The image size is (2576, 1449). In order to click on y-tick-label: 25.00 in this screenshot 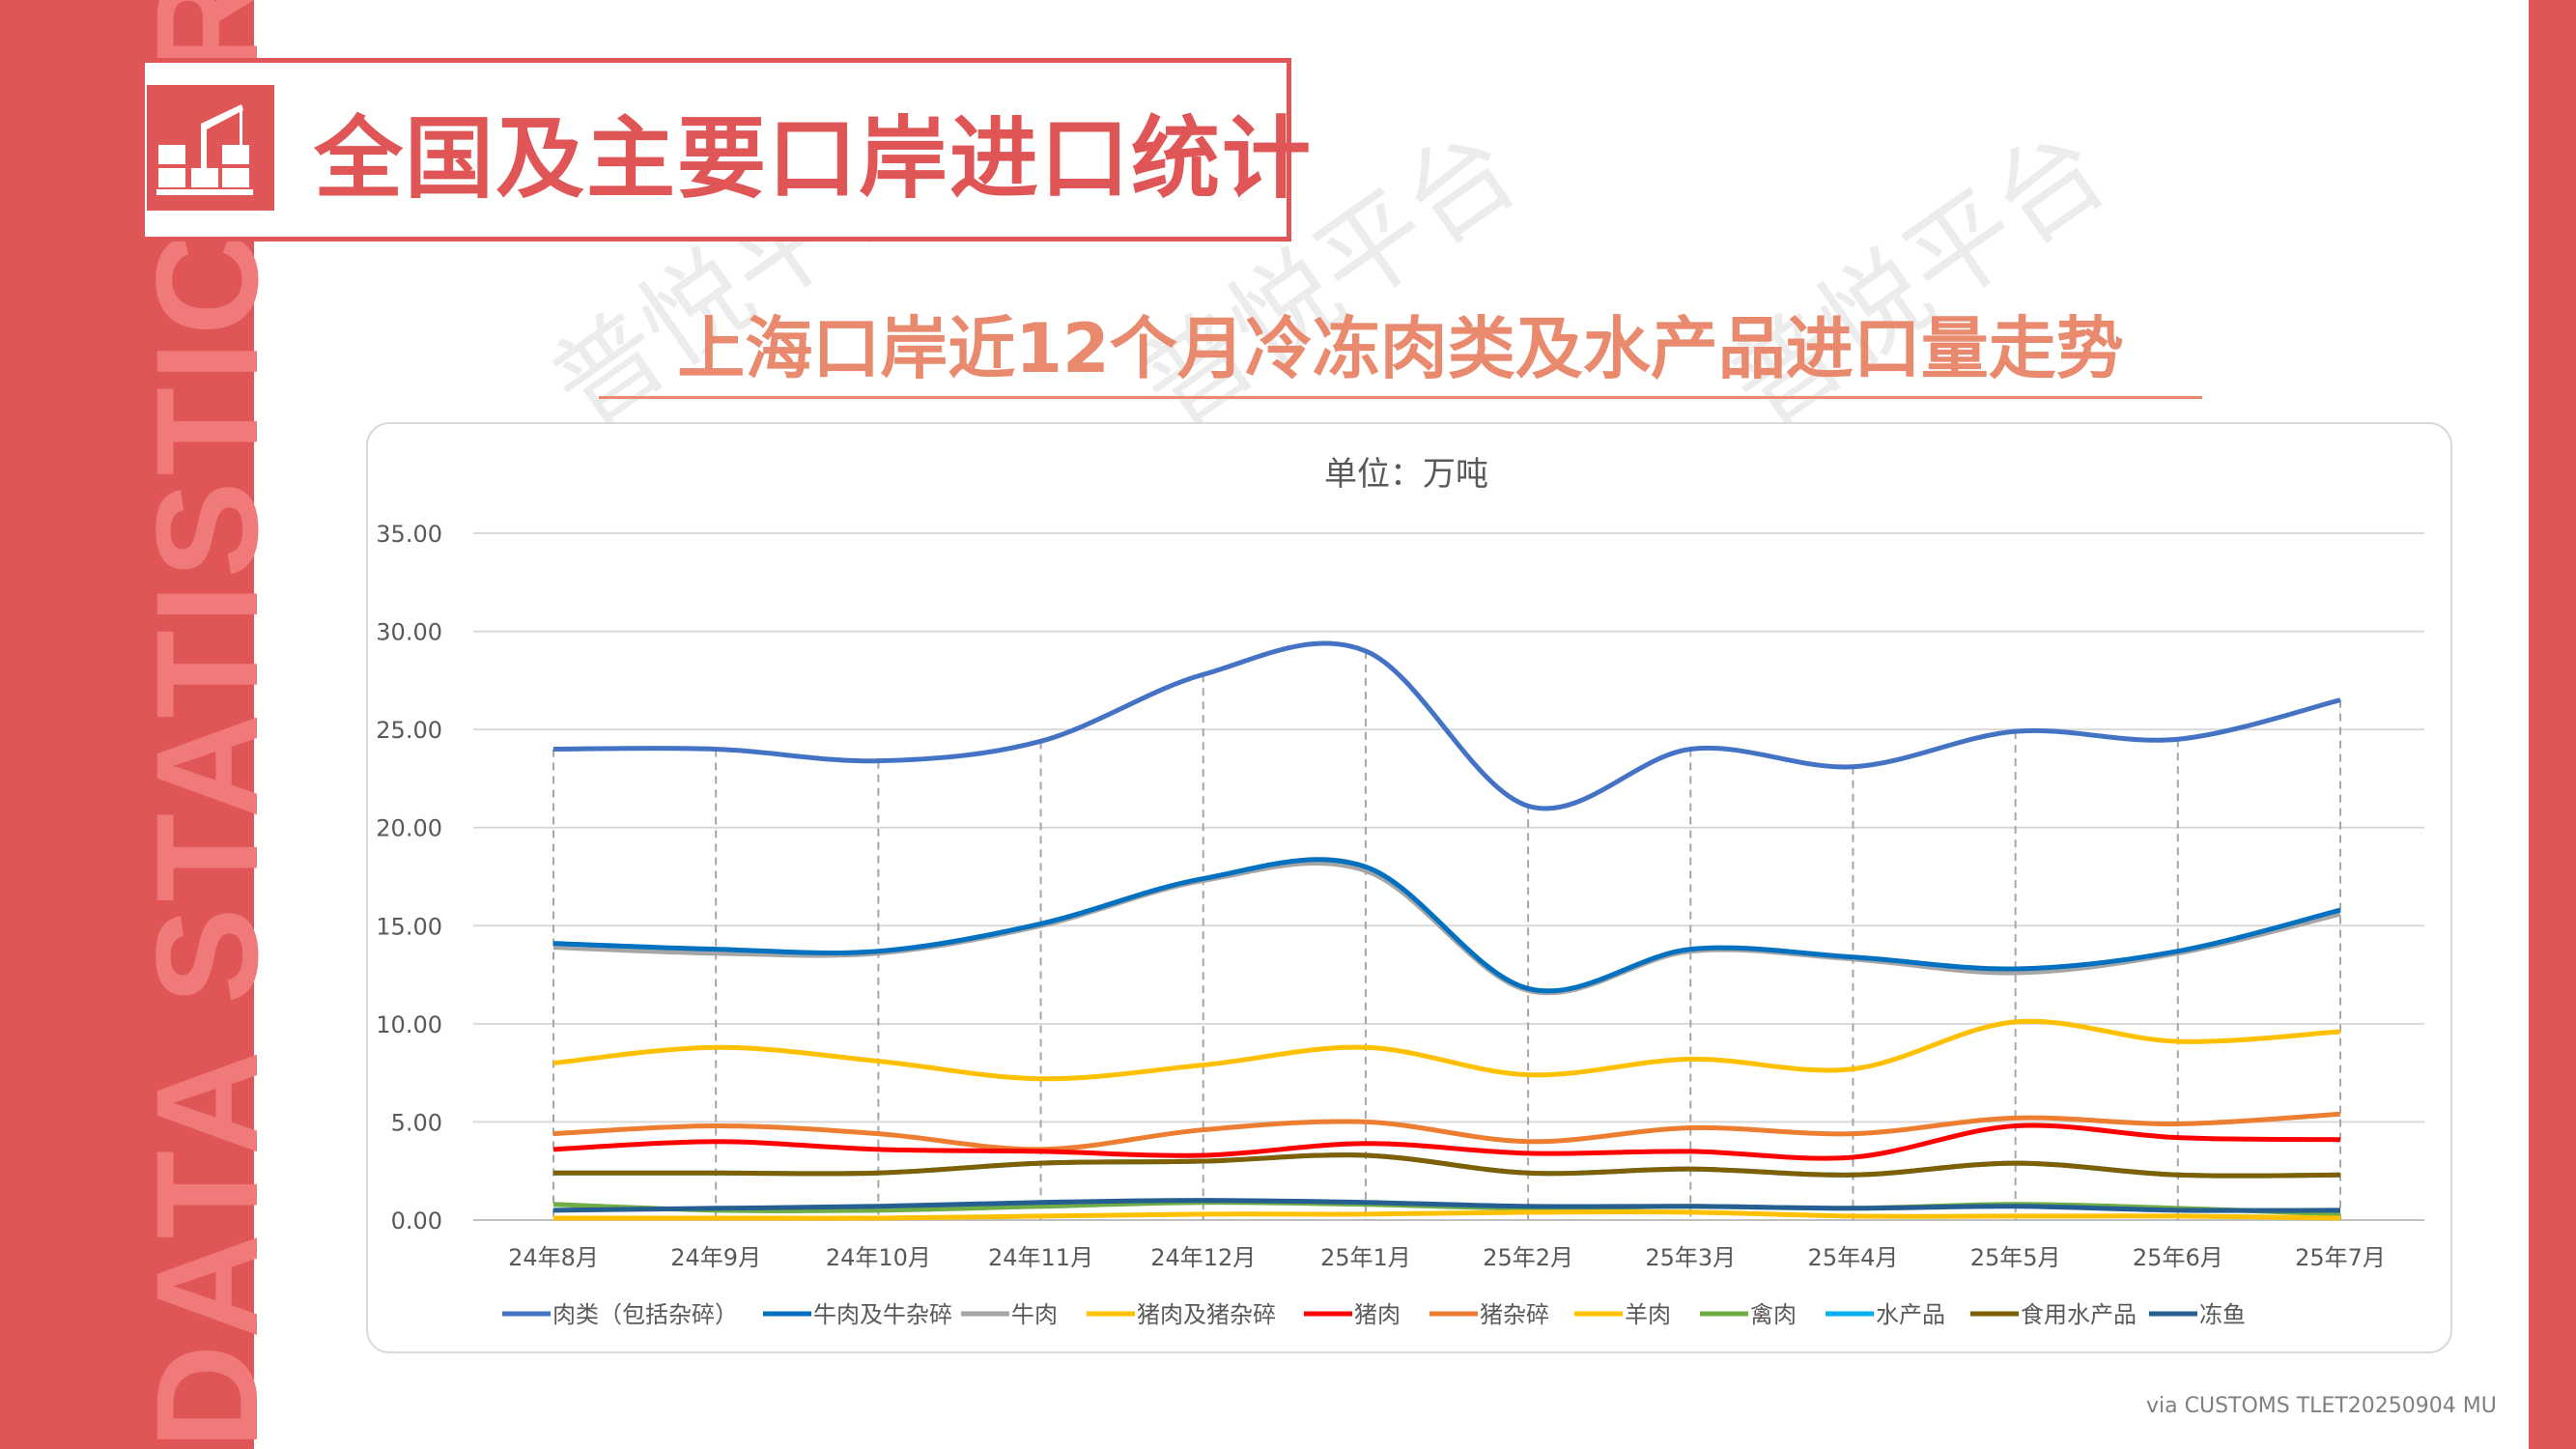, I will do `click(409, 730)`.